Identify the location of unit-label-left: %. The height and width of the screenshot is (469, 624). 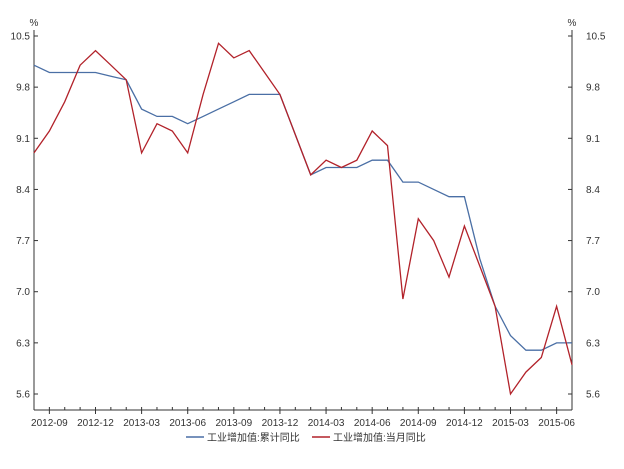
(34, 23).